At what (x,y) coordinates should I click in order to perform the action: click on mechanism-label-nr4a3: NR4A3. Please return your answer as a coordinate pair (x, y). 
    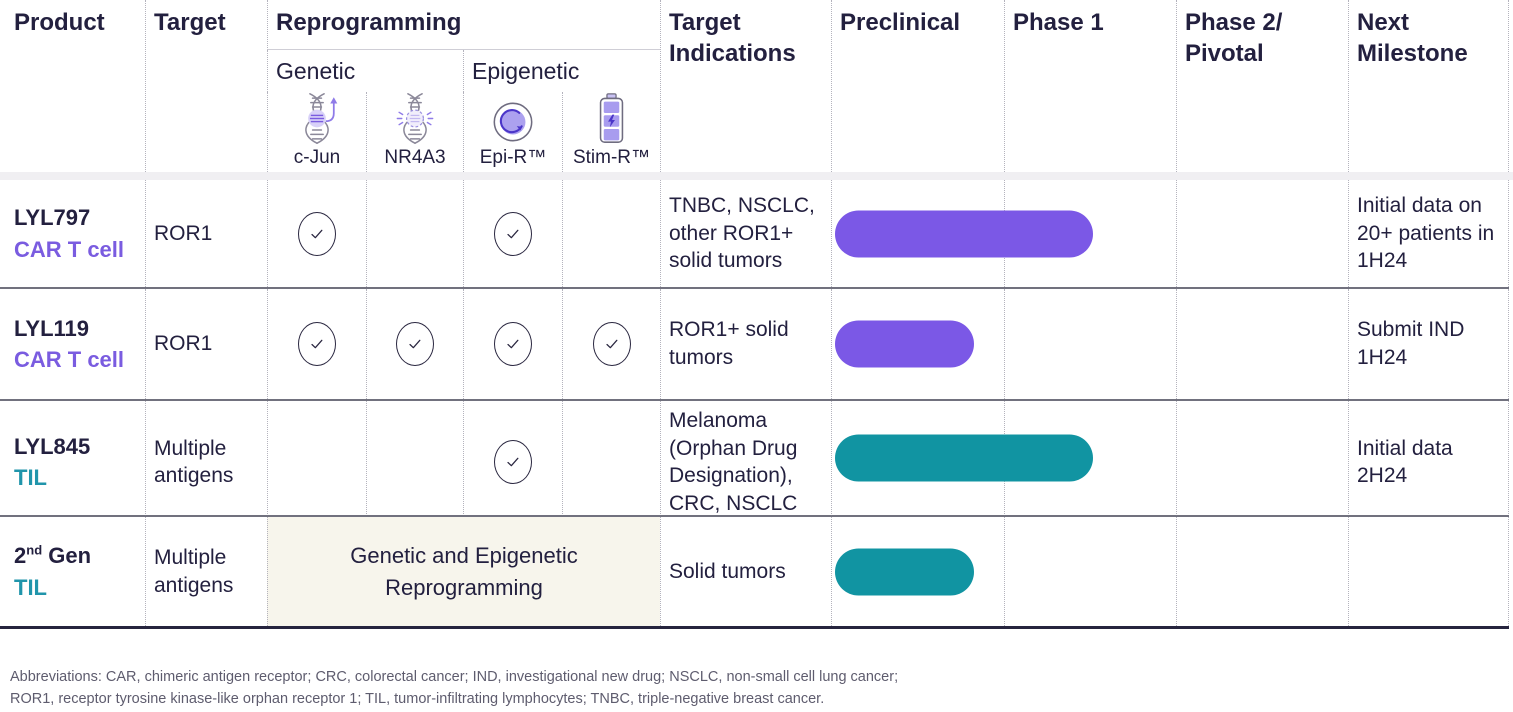
    Looking at the image, I should click on (415, 157).